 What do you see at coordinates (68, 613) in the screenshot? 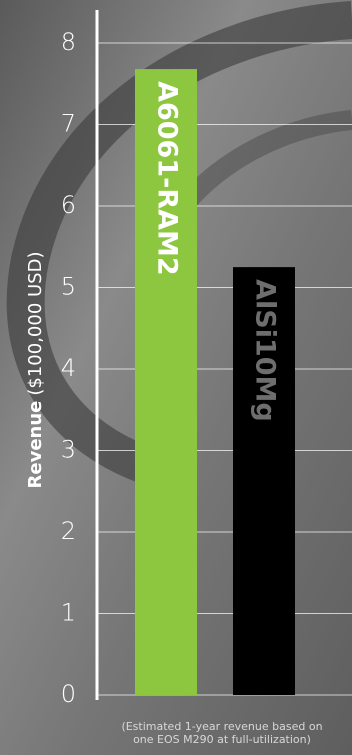
I see `y-tick-label: 1` at bounding box center [68, 613].